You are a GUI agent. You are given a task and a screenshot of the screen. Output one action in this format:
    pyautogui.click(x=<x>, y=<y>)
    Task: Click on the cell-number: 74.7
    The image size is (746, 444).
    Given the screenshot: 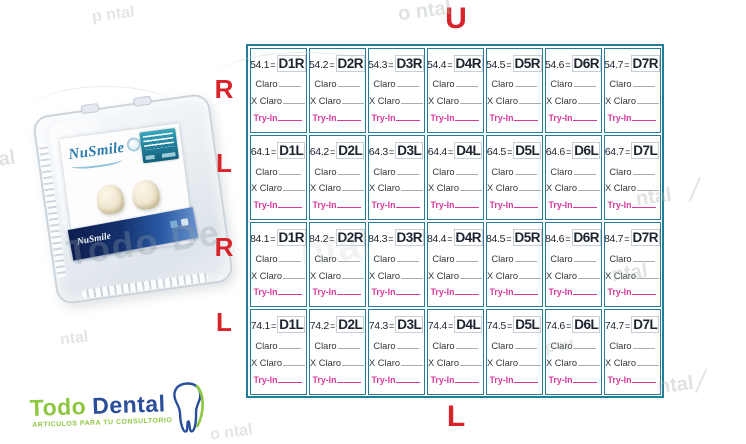 What is the action you would take?
    pyautogui.click(x=614, y=326)
    